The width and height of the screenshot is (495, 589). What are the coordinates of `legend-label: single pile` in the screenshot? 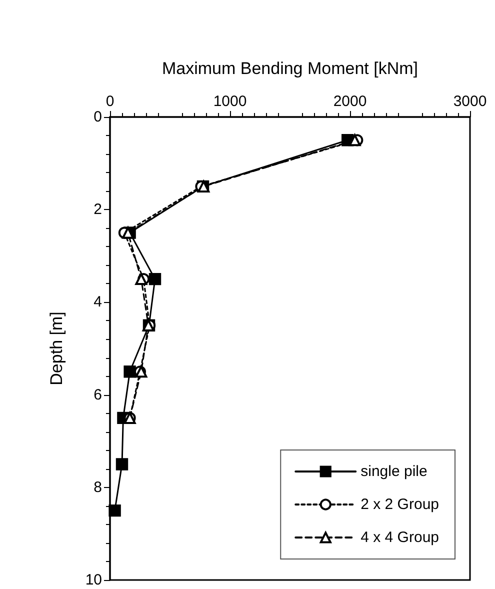 It's located at (394, 471).